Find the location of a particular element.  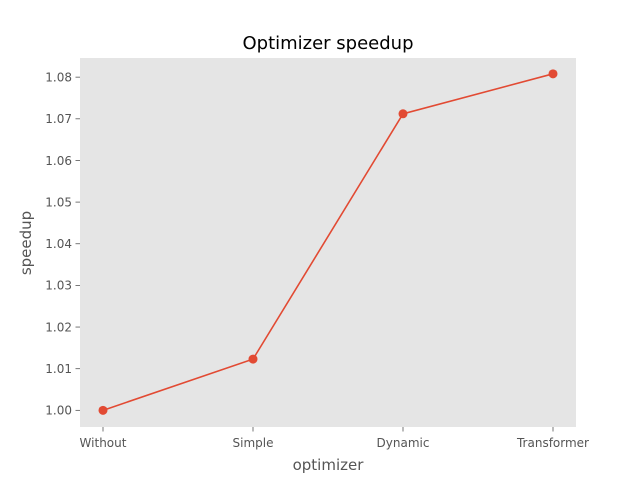

y-axis-label: speedup is located at coordinates (26, 243).